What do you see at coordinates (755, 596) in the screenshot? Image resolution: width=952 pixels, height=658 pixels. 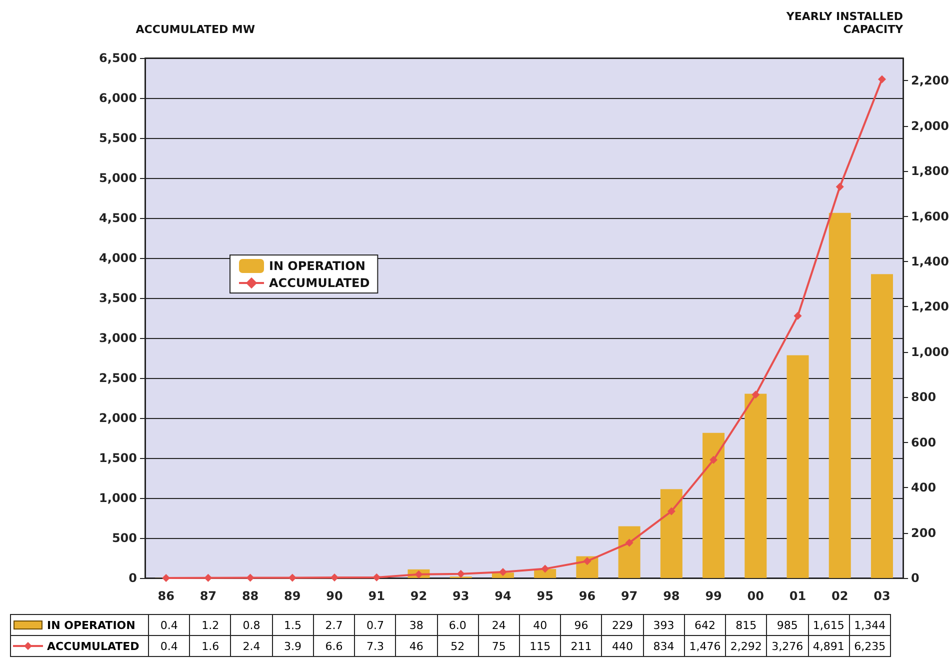 I see `x-tick-label: 00` at bounding box center [755, 596].